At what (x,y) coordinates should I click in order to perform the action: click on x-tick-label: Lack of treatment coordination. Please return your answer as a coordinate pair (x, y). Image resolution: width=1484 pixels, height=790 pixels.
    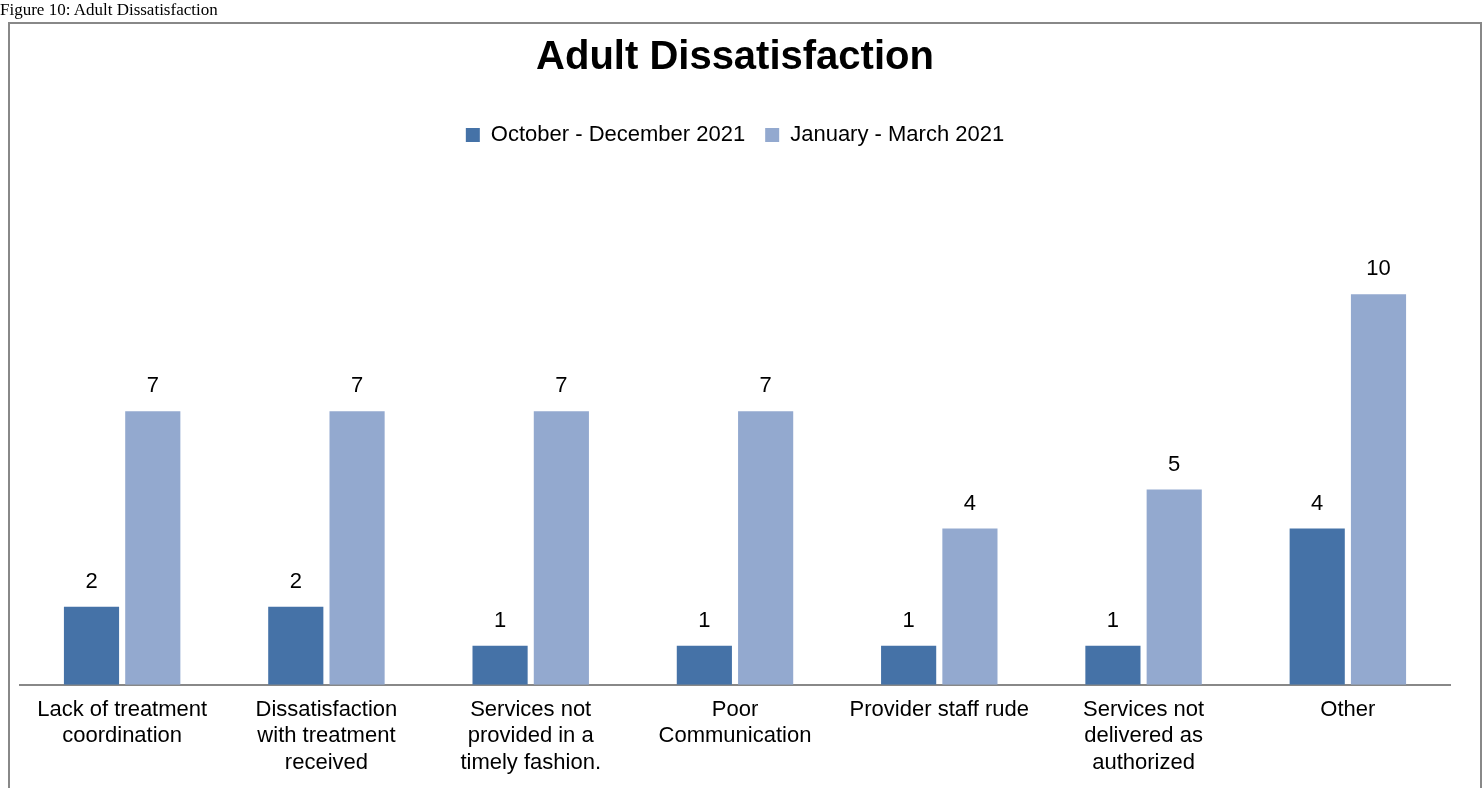
    Looking at the image, I should click on (122, 722).